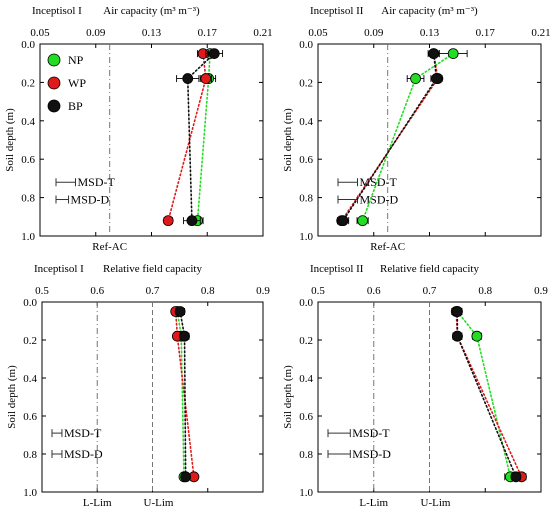 The image size is (550, 513). I want to click on series-line-wp, so click(489, 394).